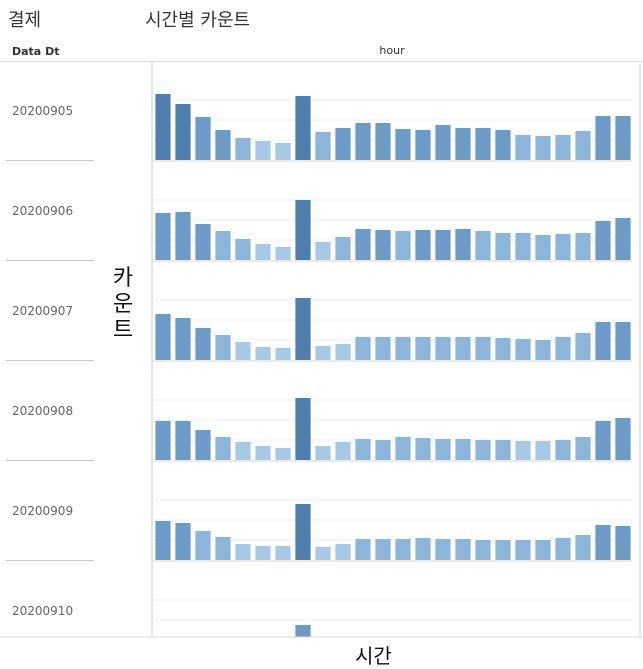 Image resolution: width=643 pixels, height=669 pixels. Describe the element at coordinates (463, 244) in the screenshot. I see `bar-20200906-h15` at that location.